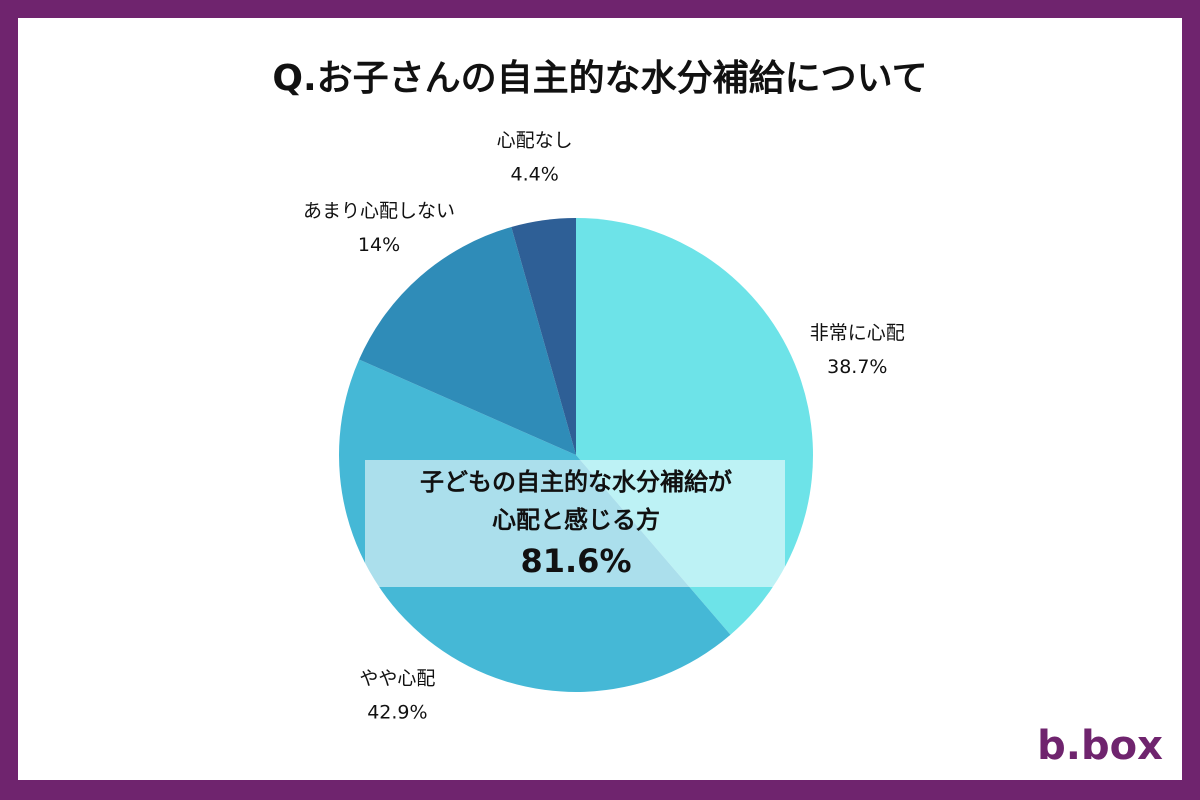 The image size is (1200, 800). What do you see at coordinates (397, 713) in the screenshot?
I see `value-label: 42.9%` at bounding box center [397, 713].